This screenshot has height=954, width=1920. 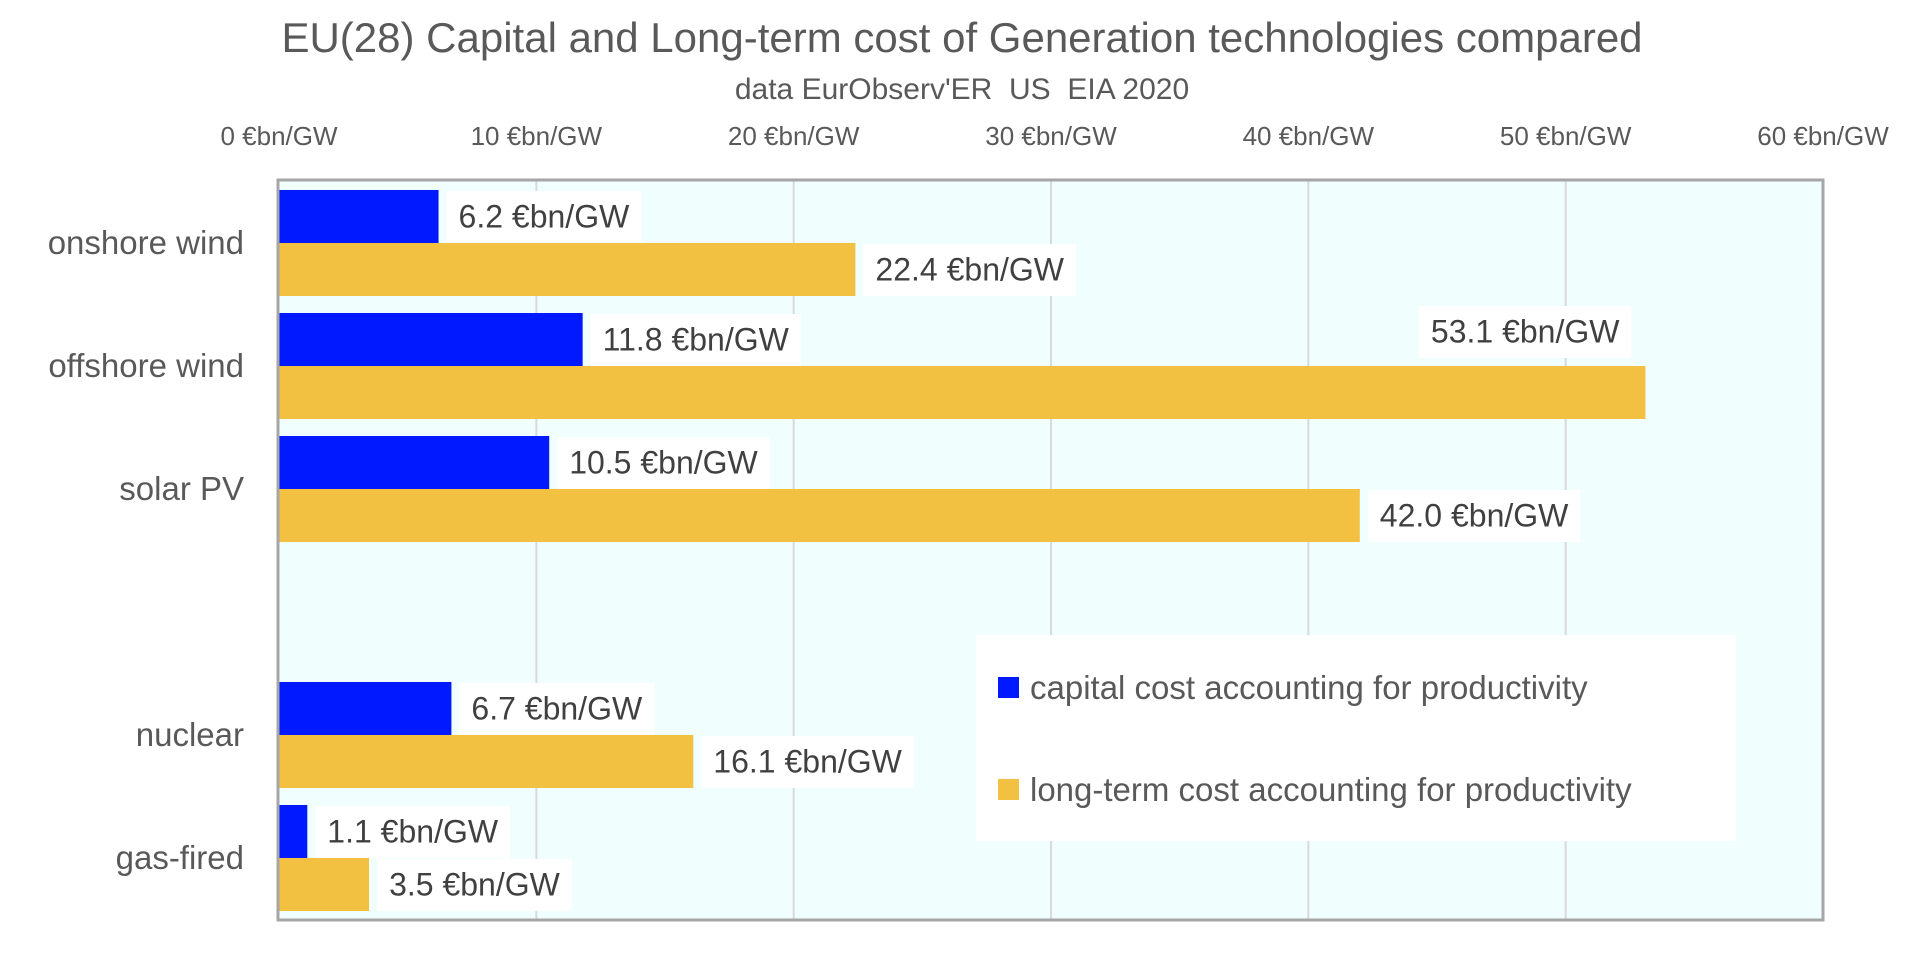 What do you see at coordinates (1566, 136) in the screenshot?
I see `x-tick-label: 50 €bn/GW` at bounding box center [1566, 136].